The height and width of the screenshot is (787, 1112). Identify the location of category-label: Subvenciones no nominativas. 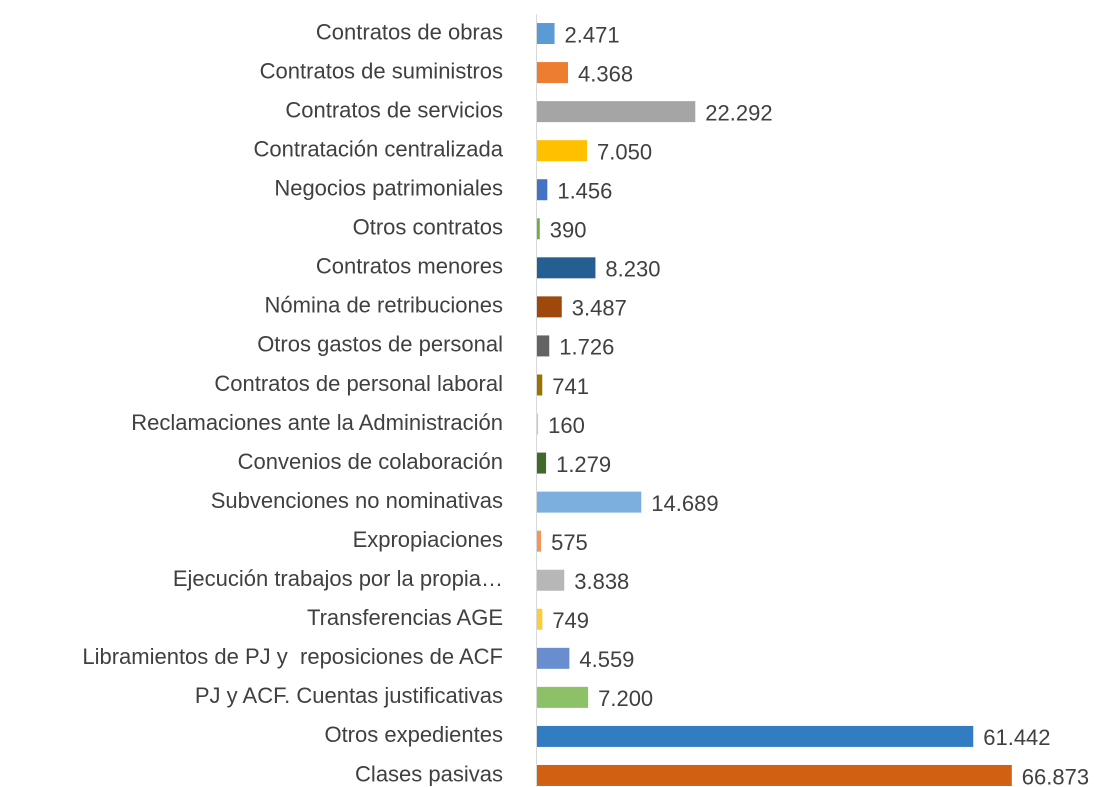
(357, 500).